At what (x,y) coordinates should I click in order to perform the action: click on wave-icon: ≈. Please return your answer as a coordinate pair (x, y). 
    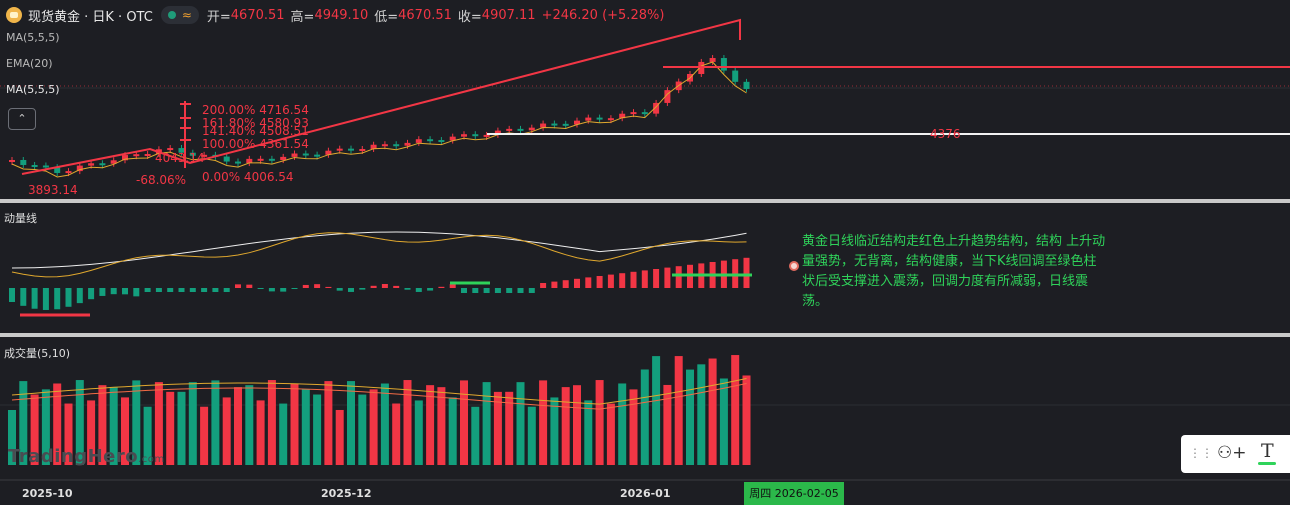
    Looking at the image, I should click on (186, 15).